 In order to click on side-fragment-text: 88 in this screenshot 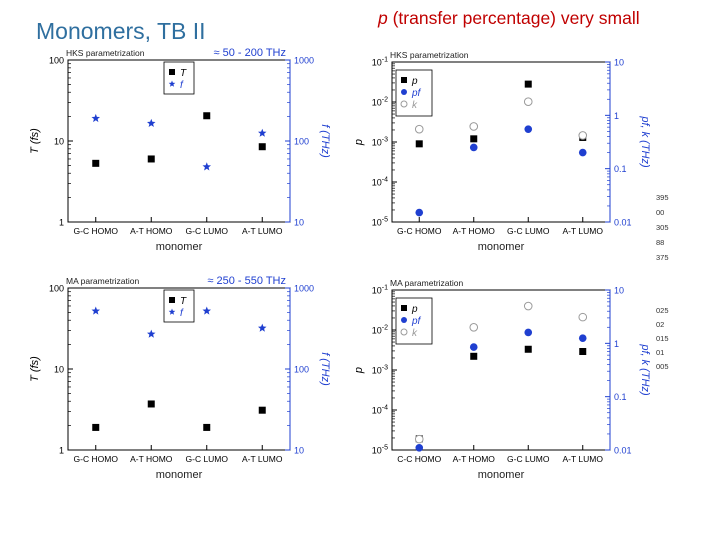, I will do `click(660, 242)`.